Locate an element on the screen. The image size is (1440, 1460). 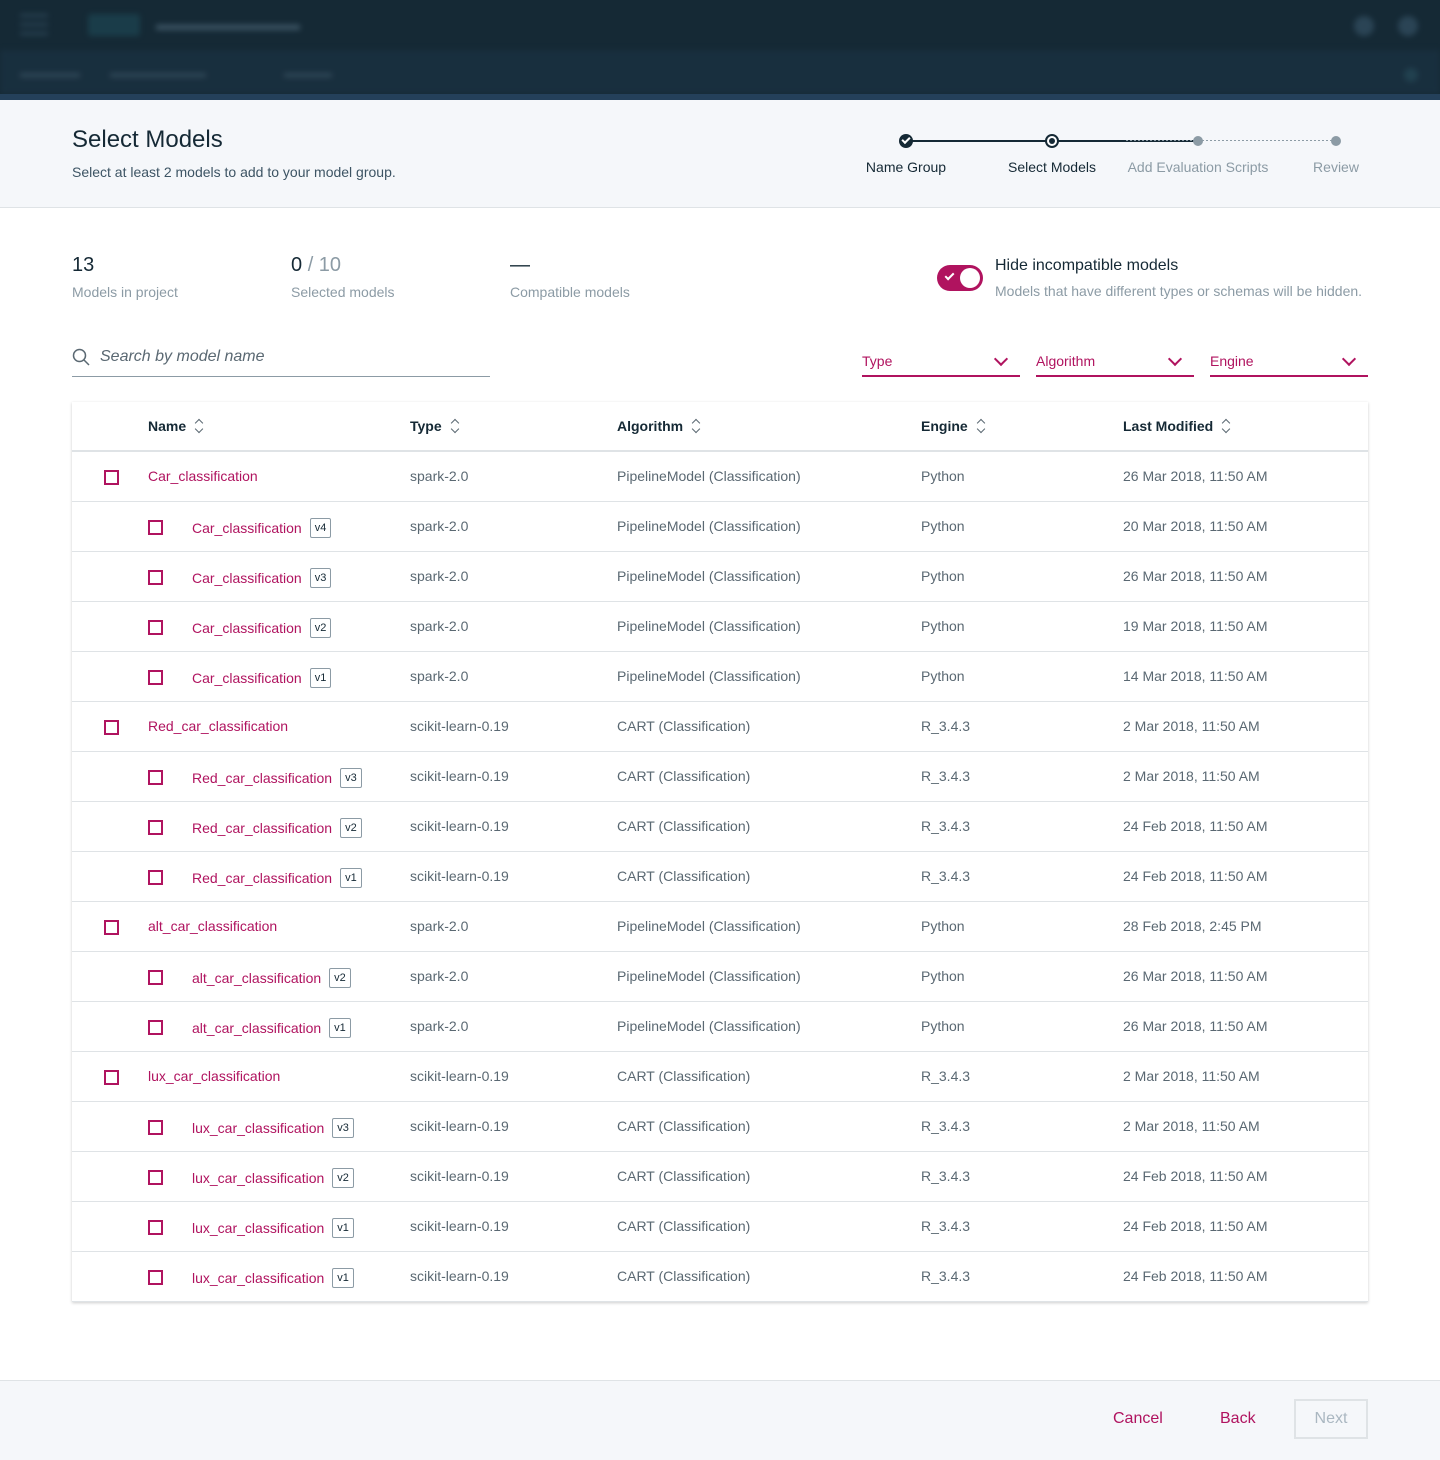
model-name-link: alt_car_classification is located at coordinates (212, 926).